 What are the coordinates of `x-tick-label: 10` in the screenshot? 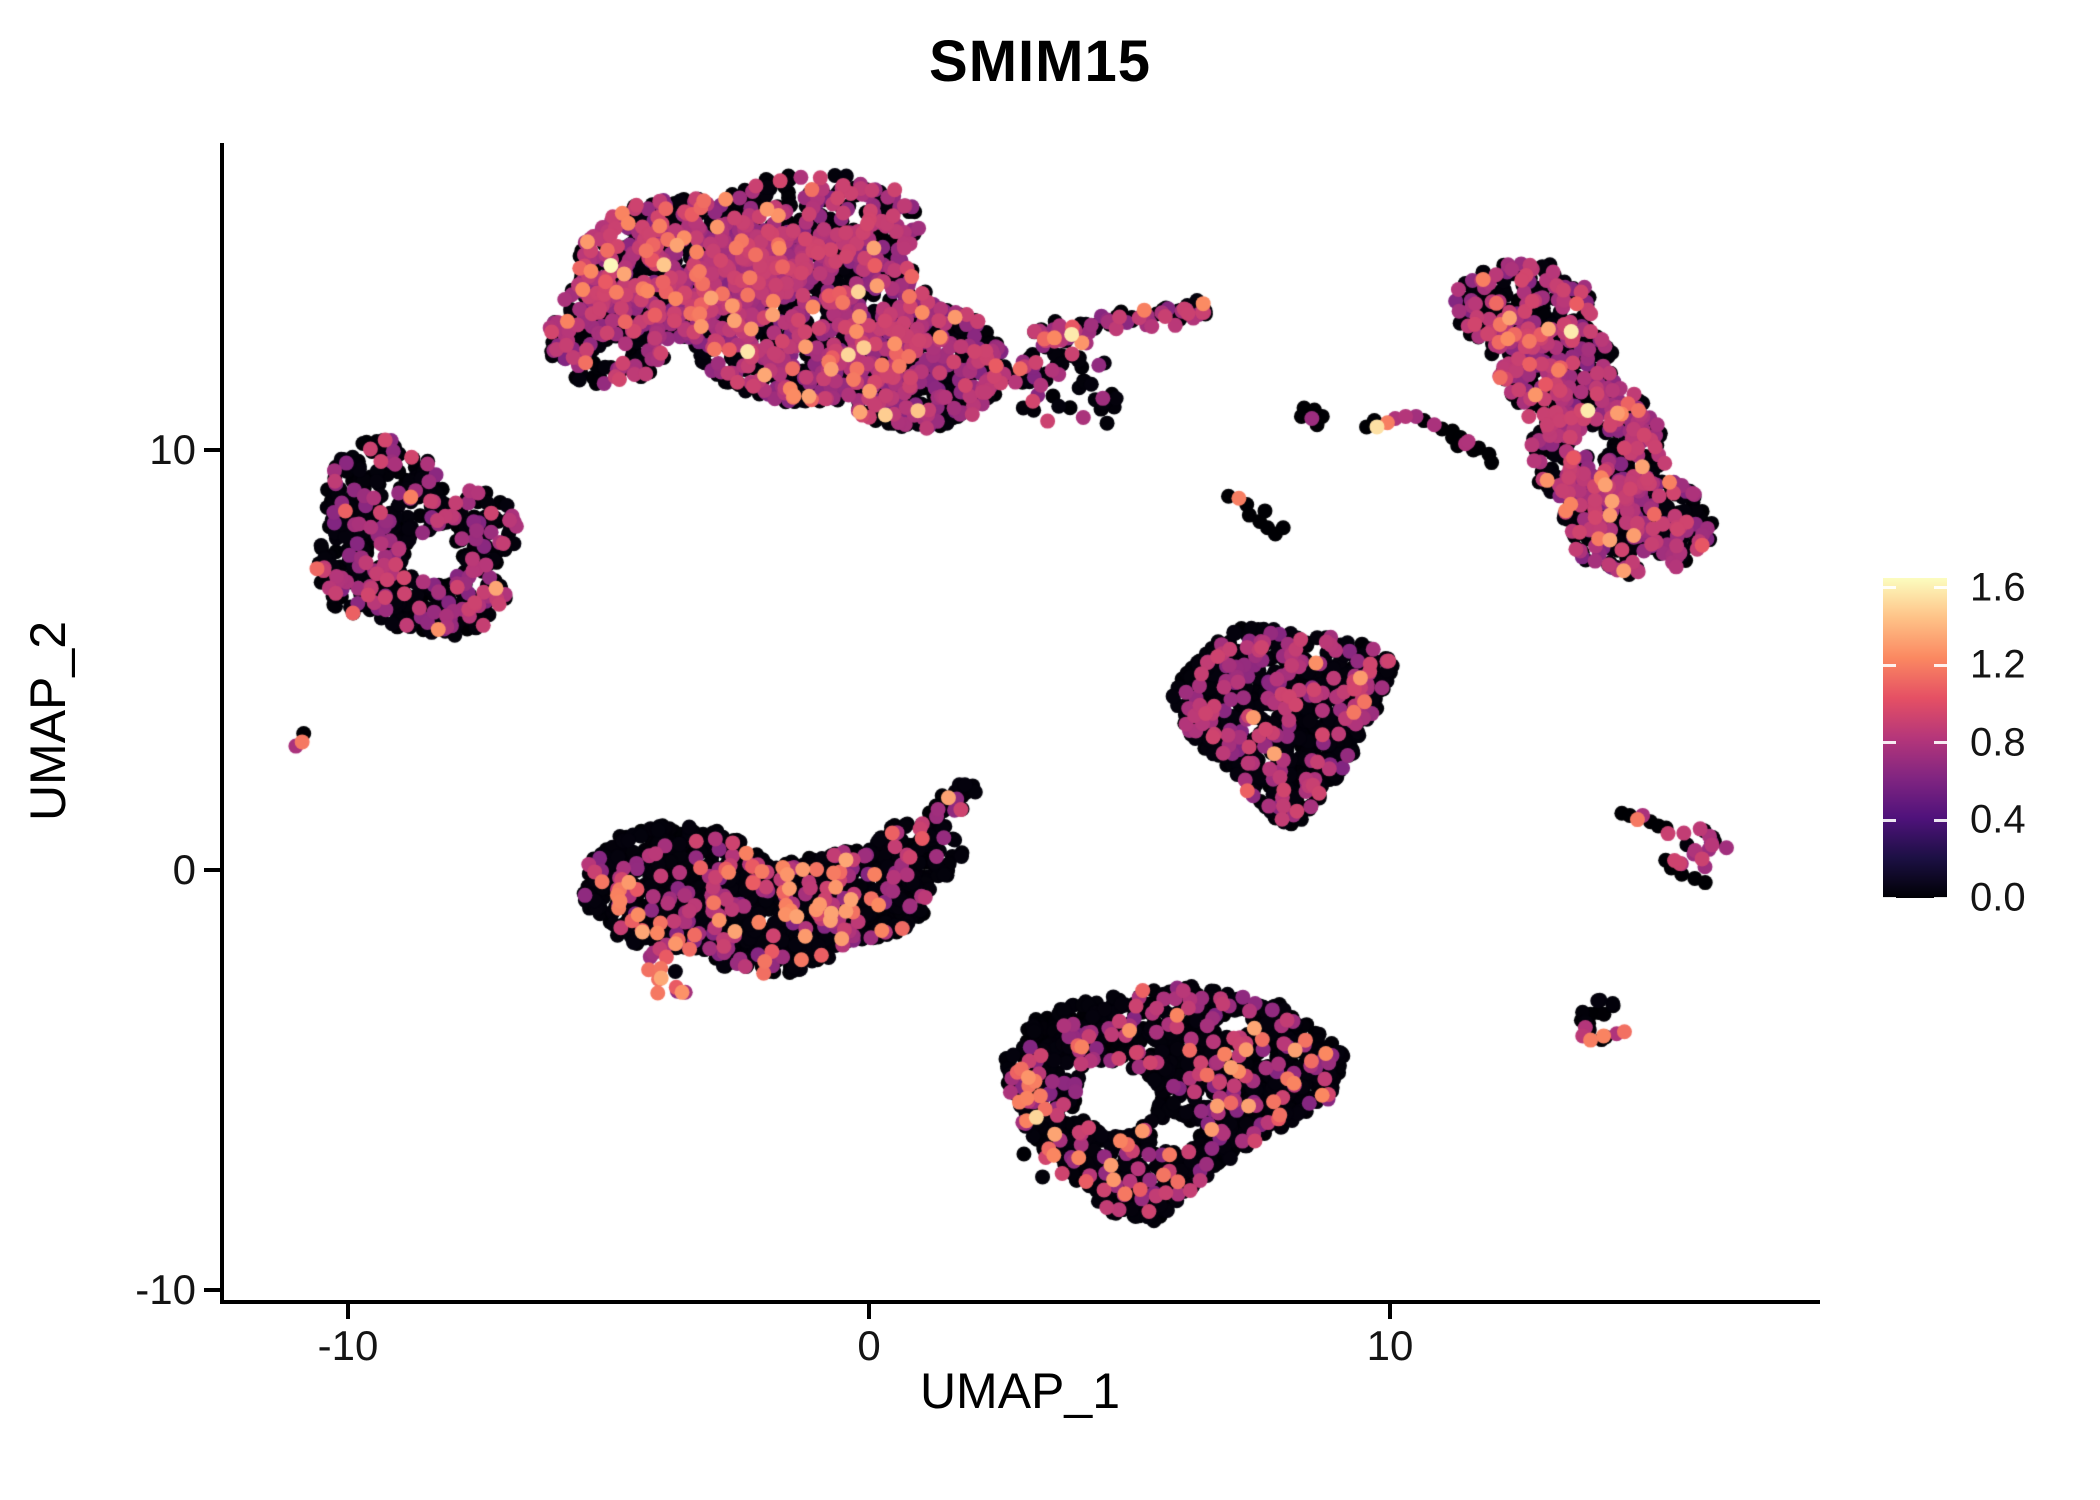 It's located at (1390, 1345).